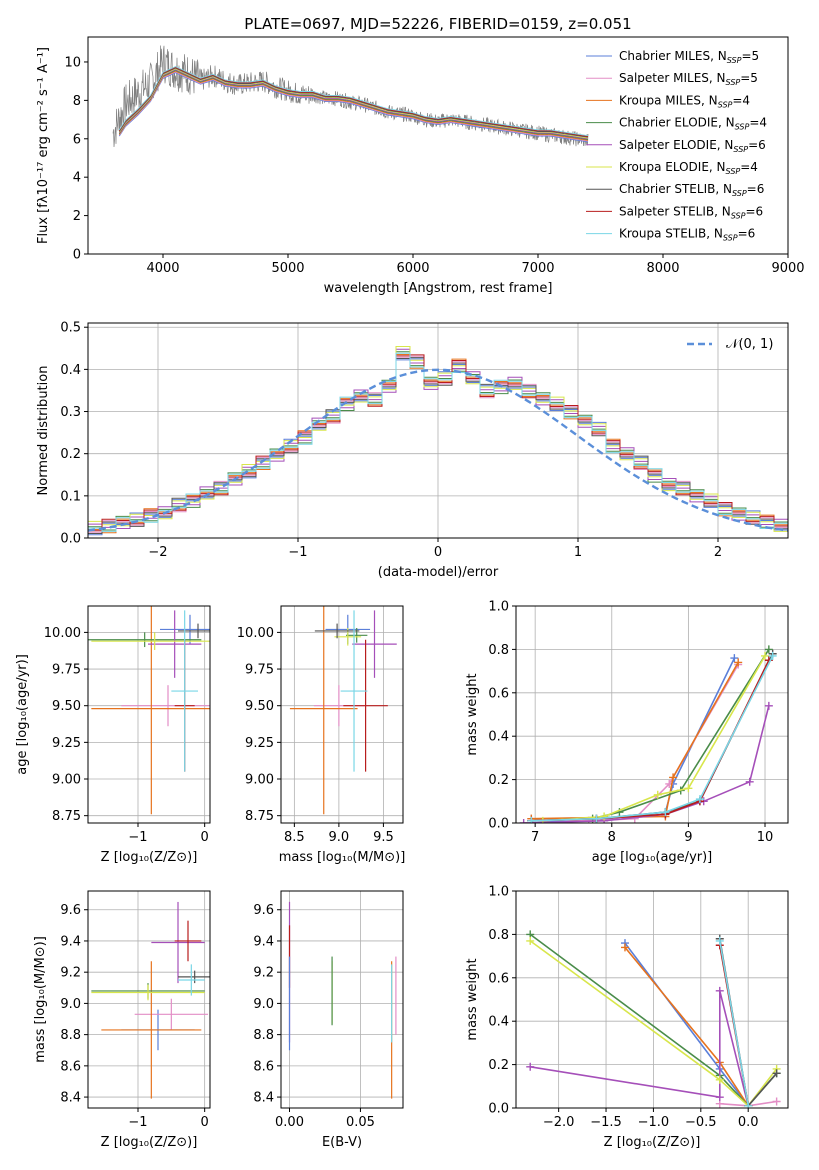 The image size is (819, 1170). What do you see at coordinates (360, 1122) in the screenshot?
I see `x-tick-label: 0.05` at bounding box center [360, 1122].